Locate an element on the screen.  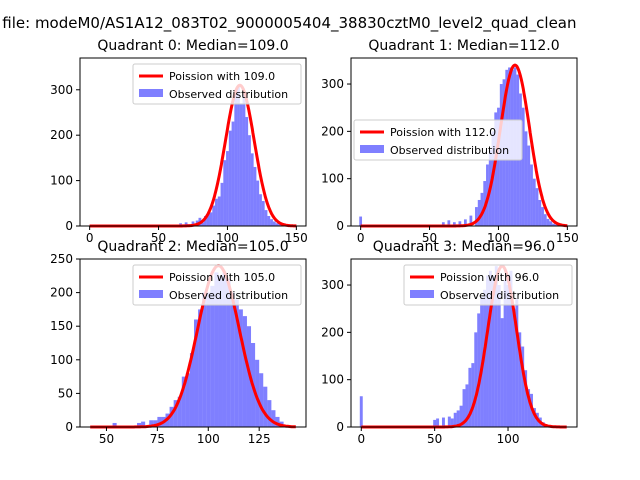
legend: Poission with 112.0 Observed distribution is located at coordinates (438, 140).